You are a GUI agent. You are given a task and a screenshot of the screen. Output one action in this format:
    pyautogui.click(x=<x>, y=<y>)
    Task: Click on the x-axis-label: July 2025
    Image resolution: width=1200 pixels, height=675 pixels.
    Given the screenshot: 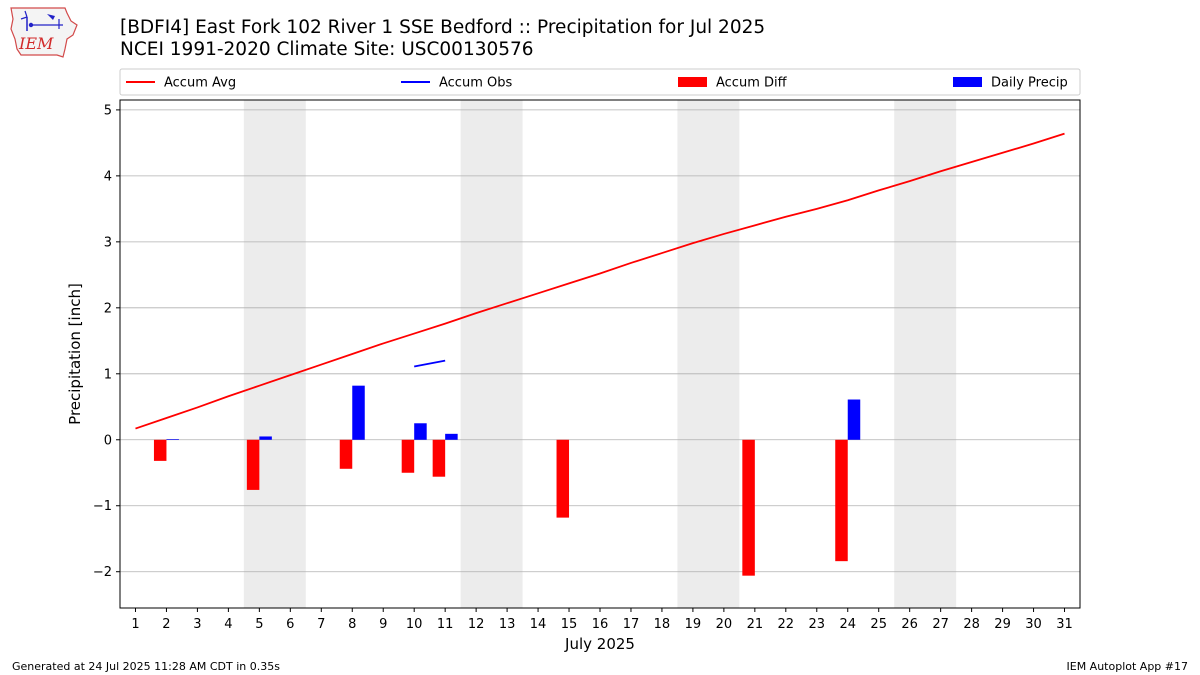 What is the action you would take?
    pyautogui.click(x=599, y=644)
    